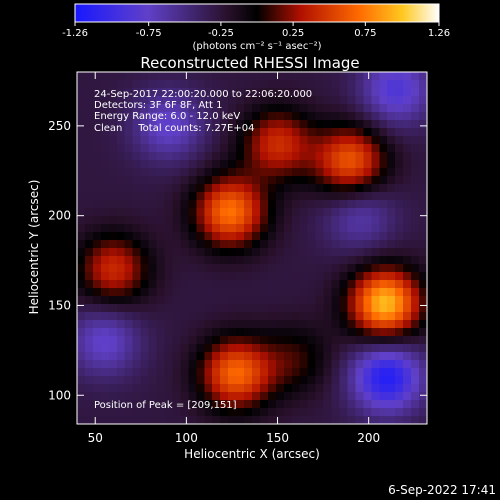 The image size is (500, 500). What do you see at coordinates (221, 33) in the screenshot?
I see `colorbar-tick-label: -0.25` at bounding box center [221, 33].